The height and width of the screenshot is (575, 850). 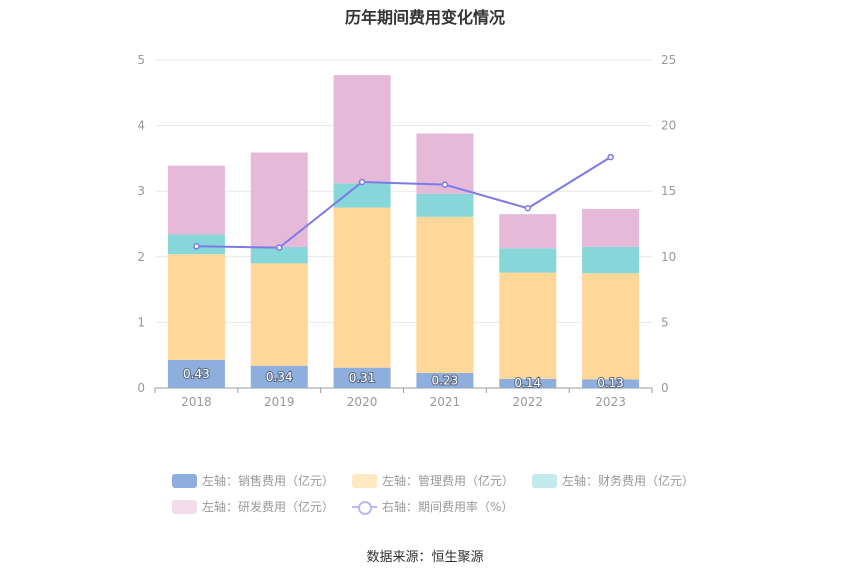 I want to click on bar-finance-2022, so click(x=528, y=260).